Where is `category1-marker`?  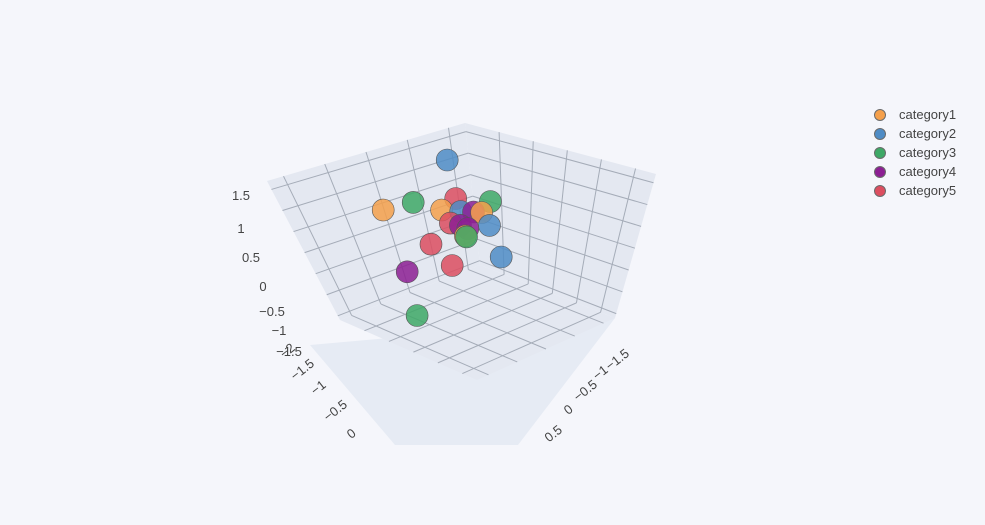 category1-marker is located at coordinates (383, 210).